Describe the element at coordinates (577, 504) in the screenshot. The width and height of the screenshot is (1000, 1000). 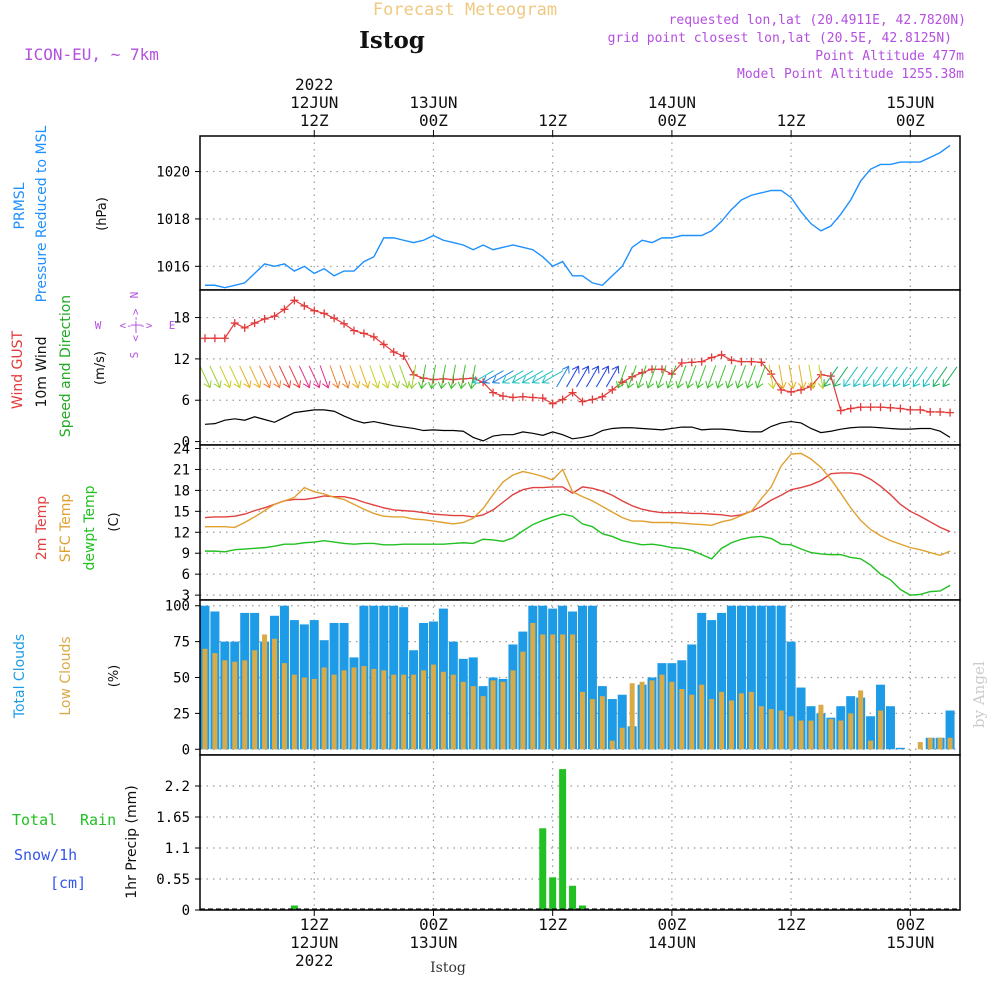
I see `sfc-temp-line` at that location.